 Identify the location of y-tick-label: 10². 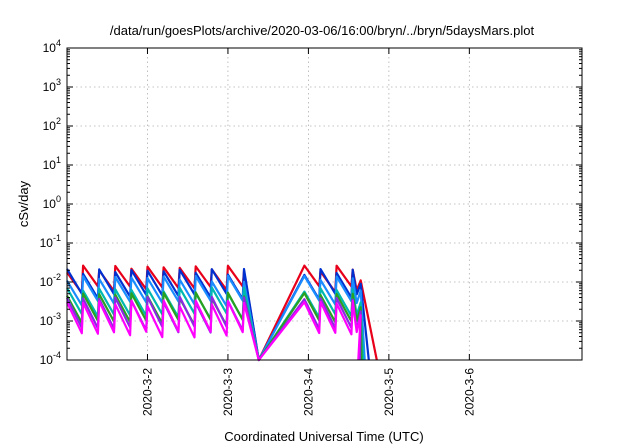
(52, 124).